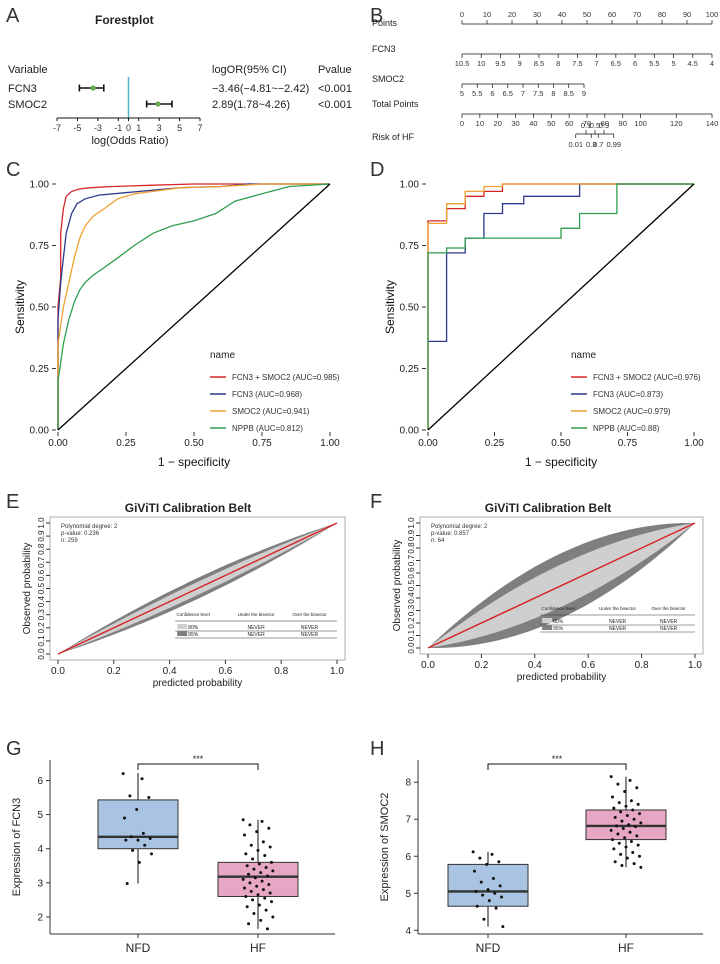 The image size is (720, 964). I want to click on forest-x-tick-label: 5, so click(179, 128).